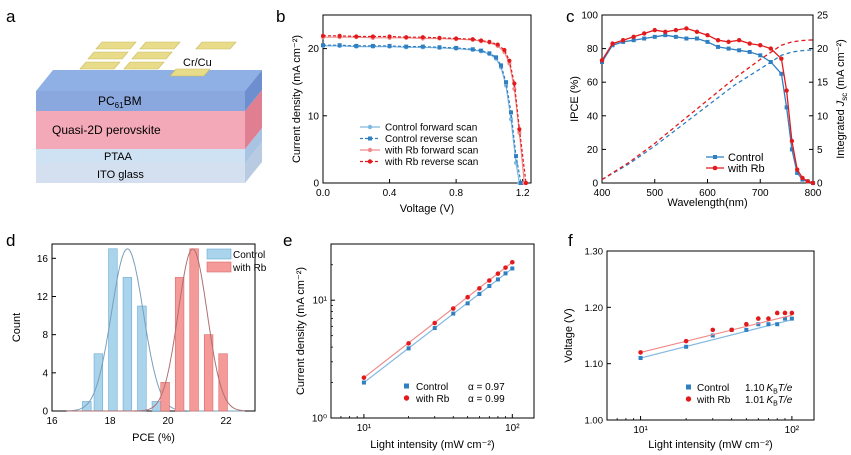 This screenshot has height=455, width=851. What do you see at coordinates (523, 193) in the screenshot?
I see `x-tick-label: 1.2` at bounding box center [523, 193].